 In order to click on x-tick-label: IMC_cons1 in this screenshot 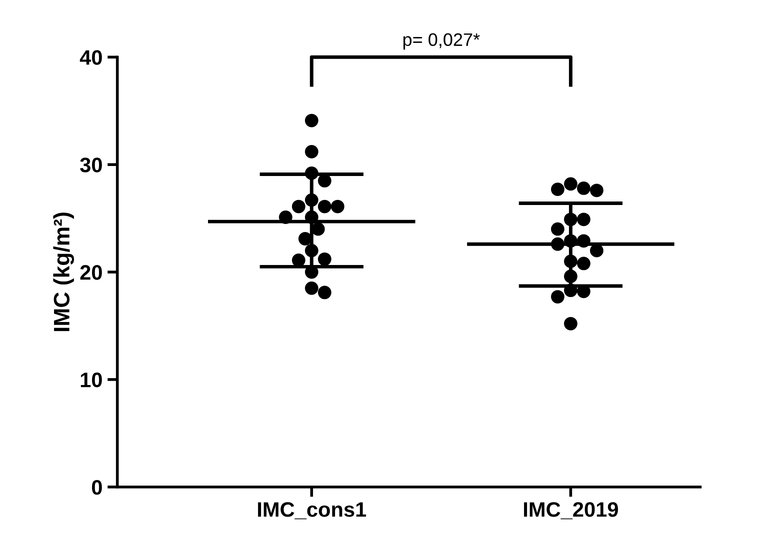, I will do `click(312, 511)`.